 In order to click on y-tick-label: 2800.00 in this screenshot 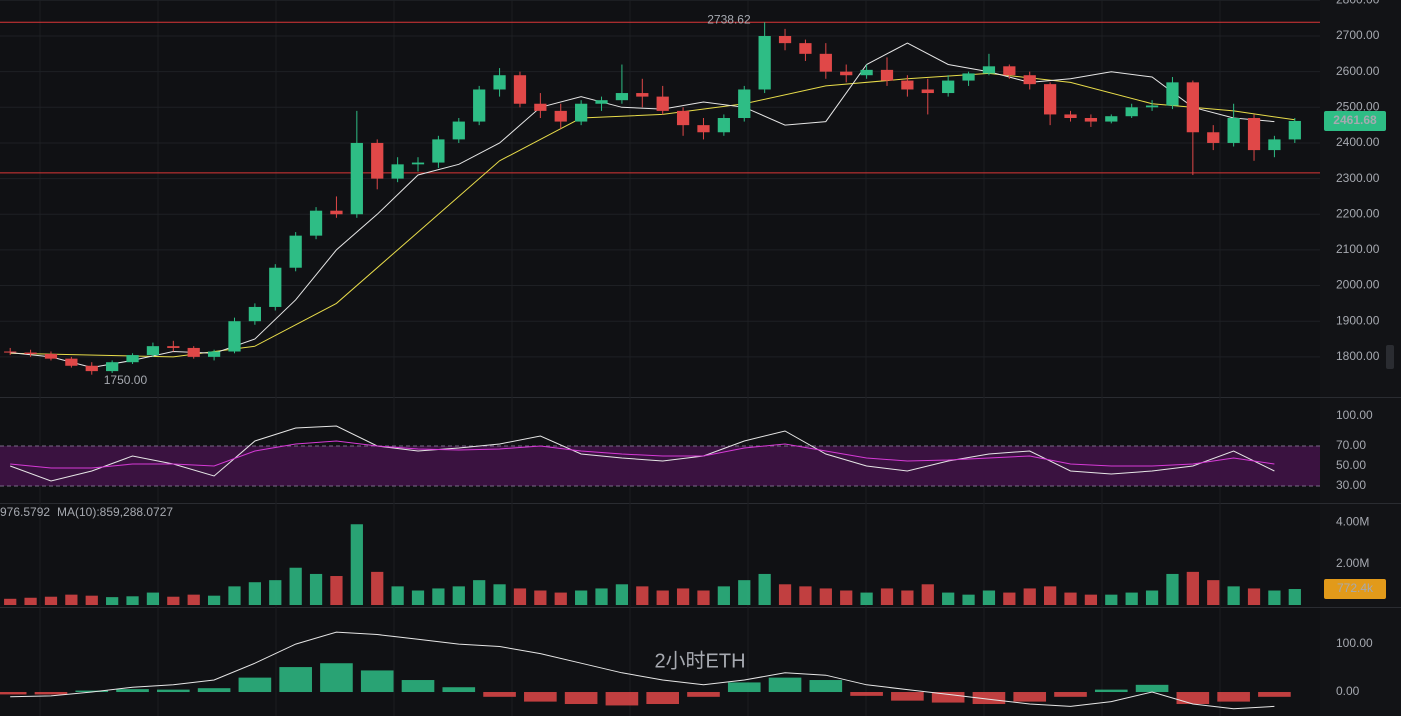, I will do `click(1358, 3)`.